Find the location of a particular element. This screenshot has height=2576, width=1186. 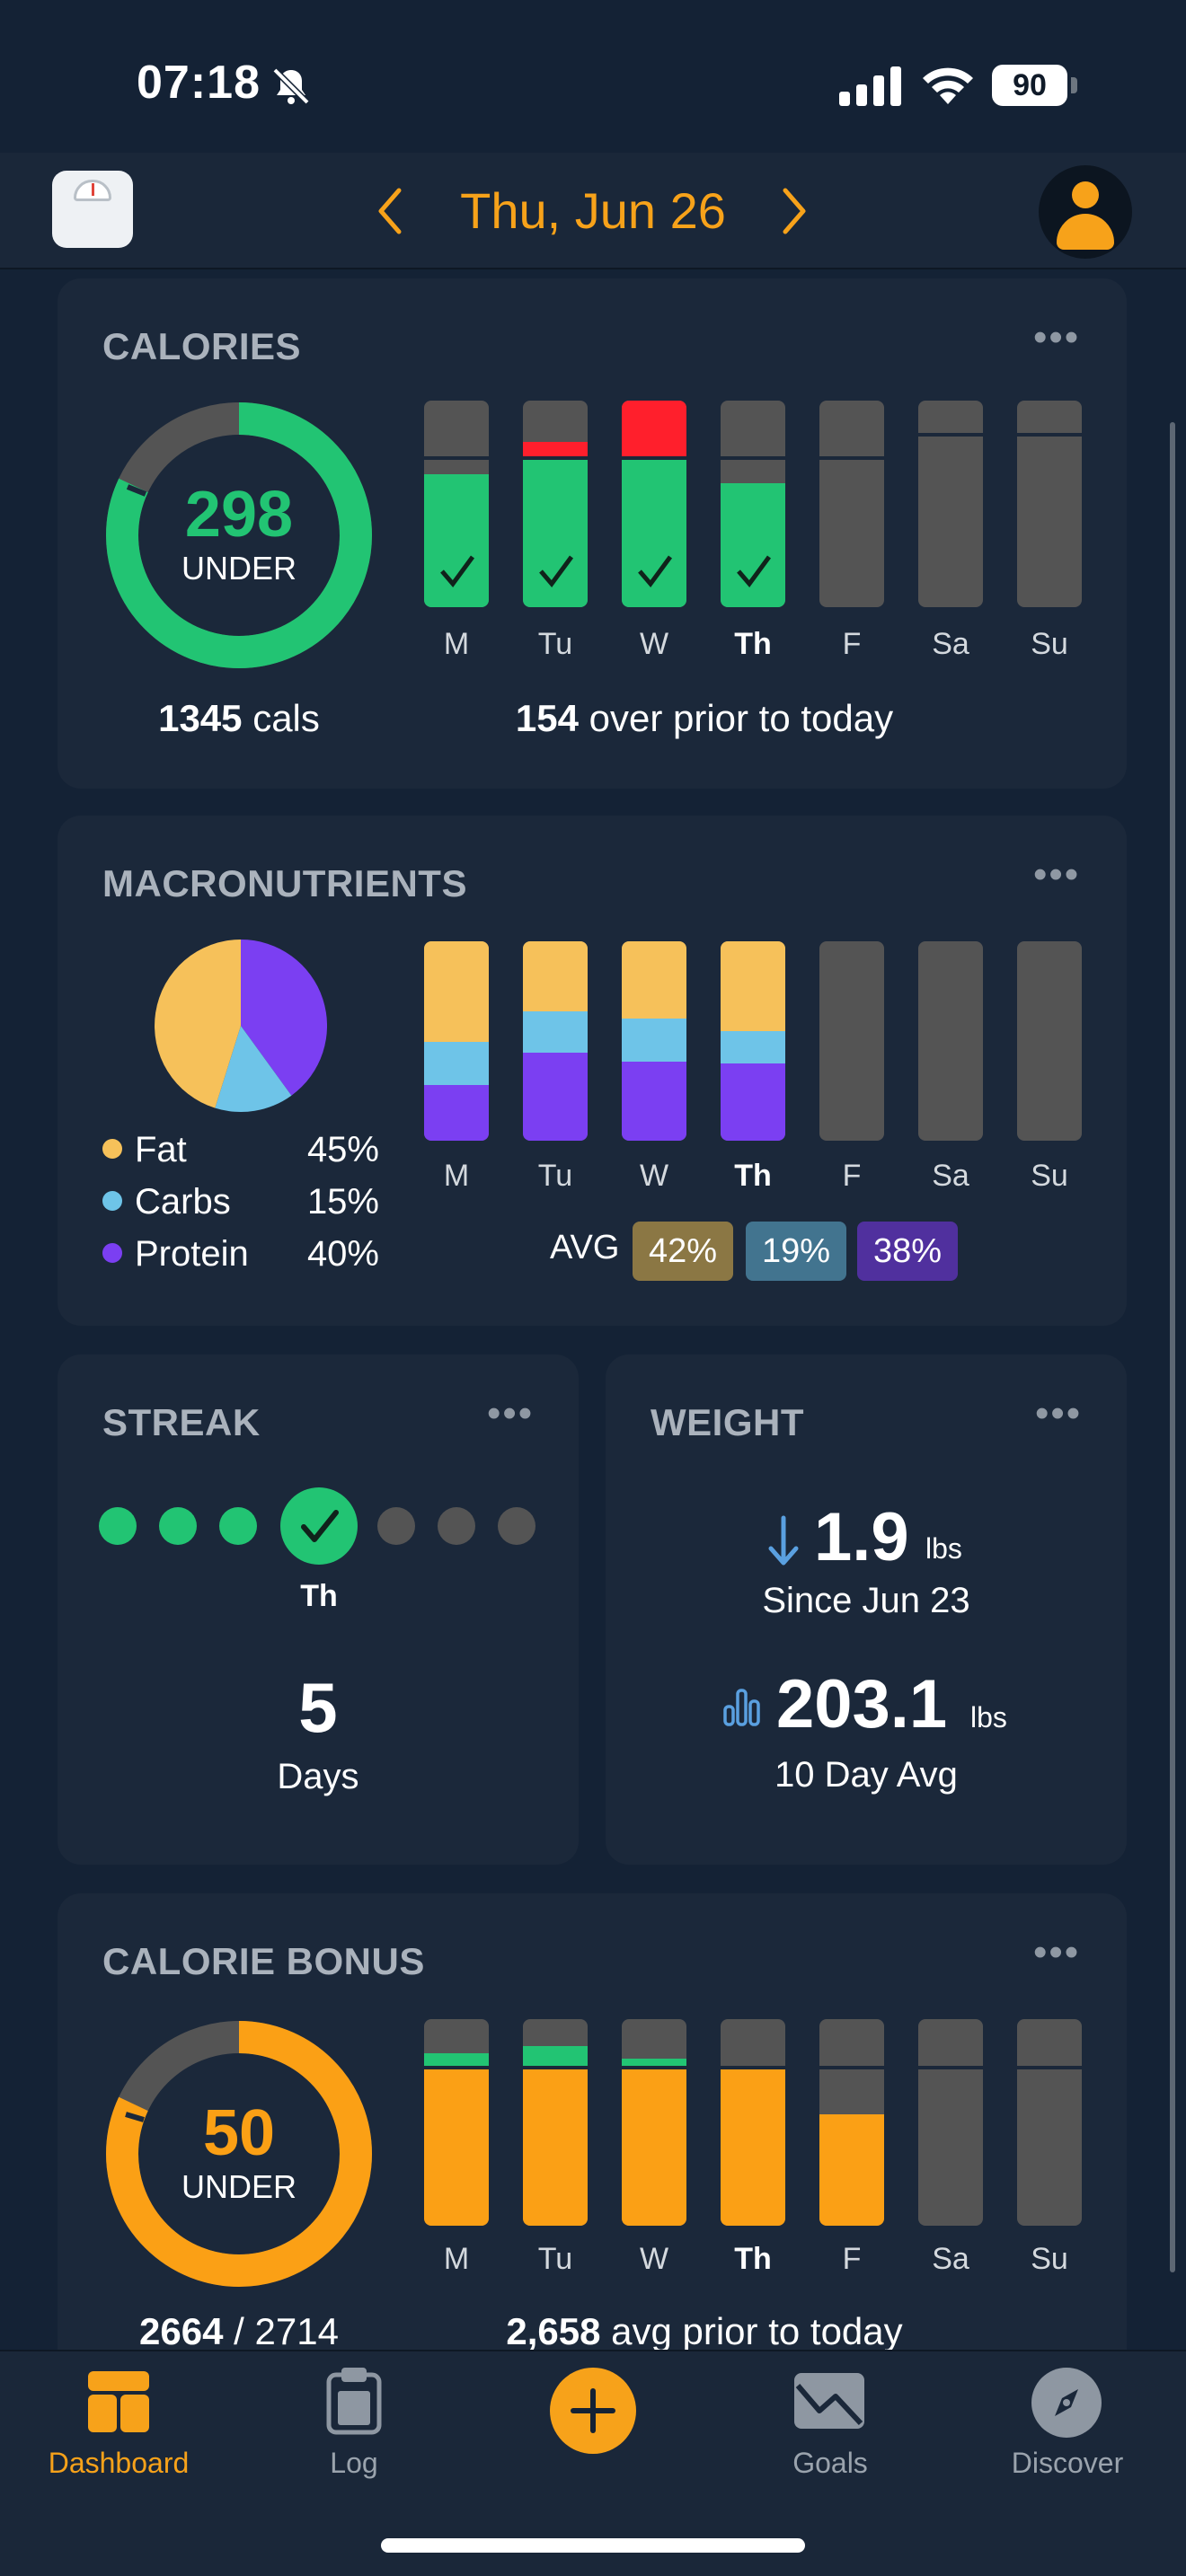

macros-more-icon: ••• is located at coordinates (1057, 874).